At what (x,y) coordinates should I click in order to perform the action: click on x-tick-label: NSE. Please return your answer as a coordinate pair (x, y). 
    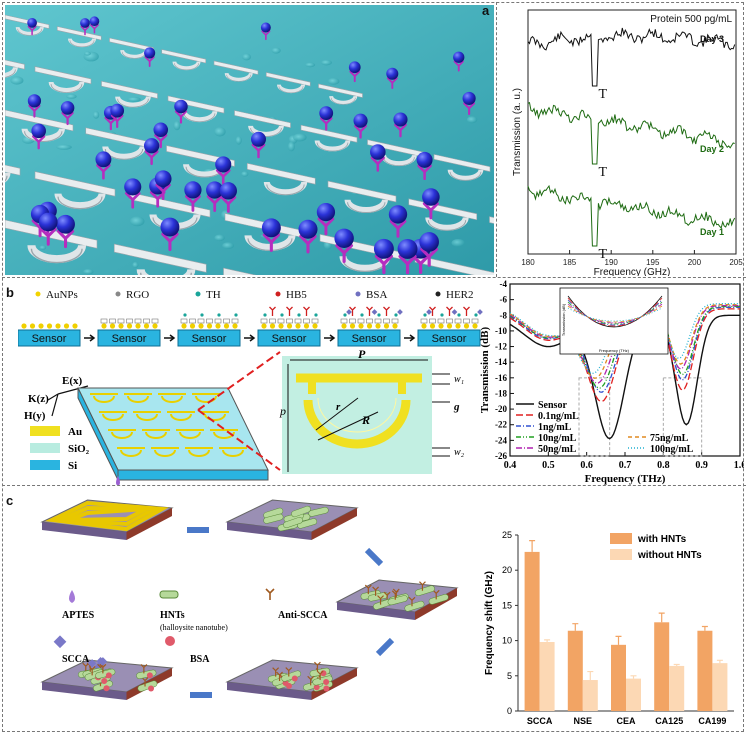
    Looking at the image, I should click on (583, 721).